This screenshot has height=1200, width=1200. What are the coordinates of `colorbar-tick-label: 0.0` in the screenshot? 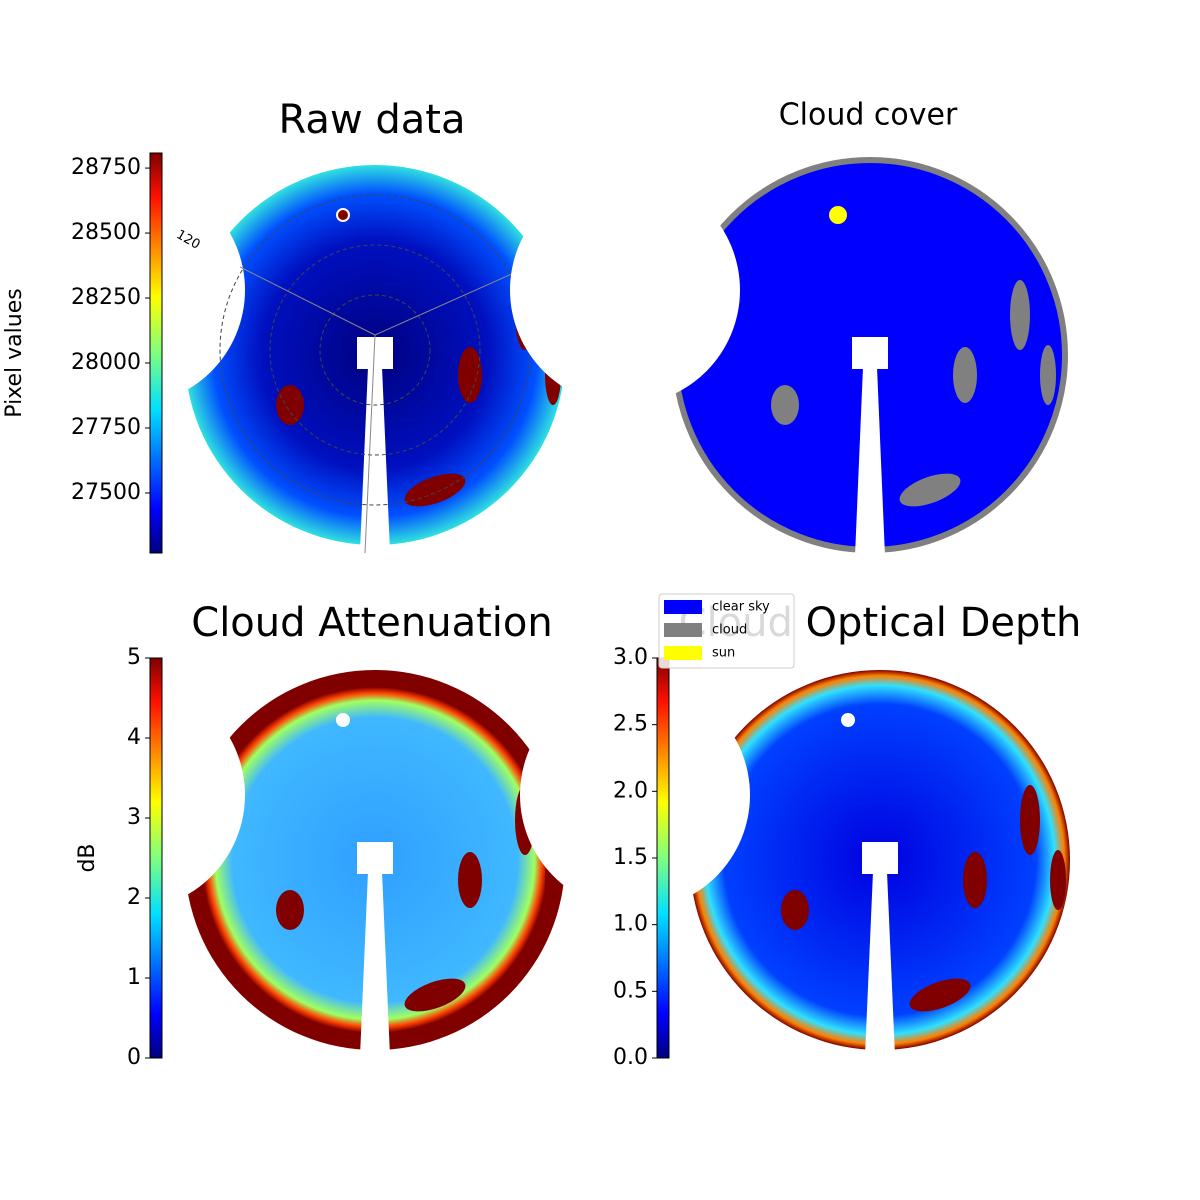 It's located at (630, 1057).